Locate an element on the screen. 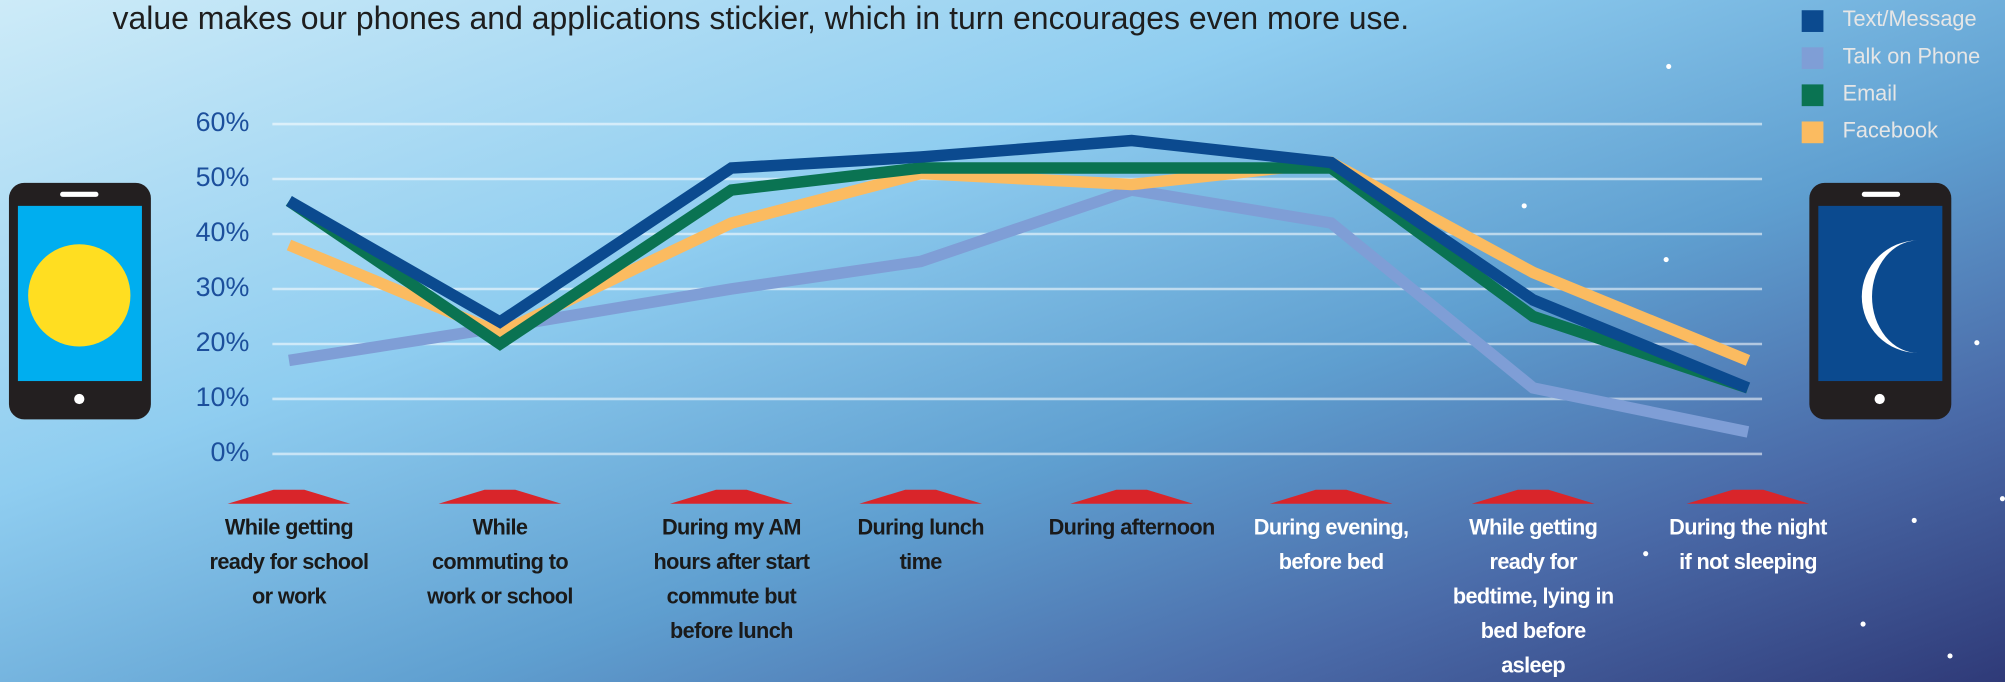 The height and width of the screenshot is (682, 2005). x-tick-label: During afternoon is located at coordinates (1132, 527).